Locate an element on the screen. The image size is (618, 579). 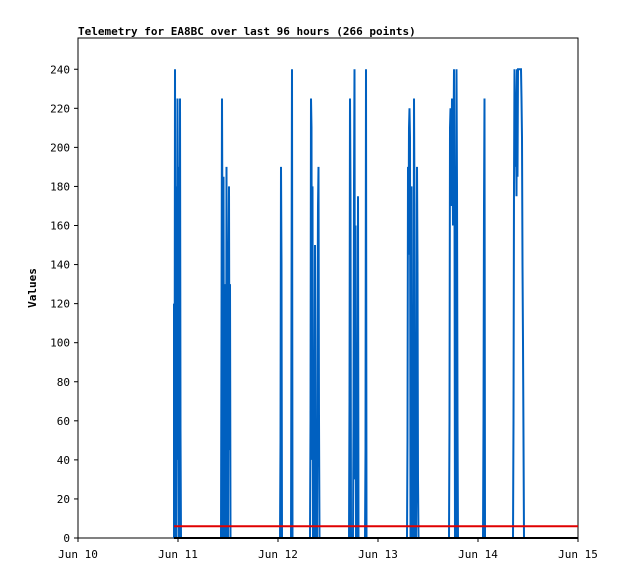
x-axis: Jun 10 Jun 11 Jun 12 Jun 13 Jun 14 Jun 15 is located at coordinates (328, 549).